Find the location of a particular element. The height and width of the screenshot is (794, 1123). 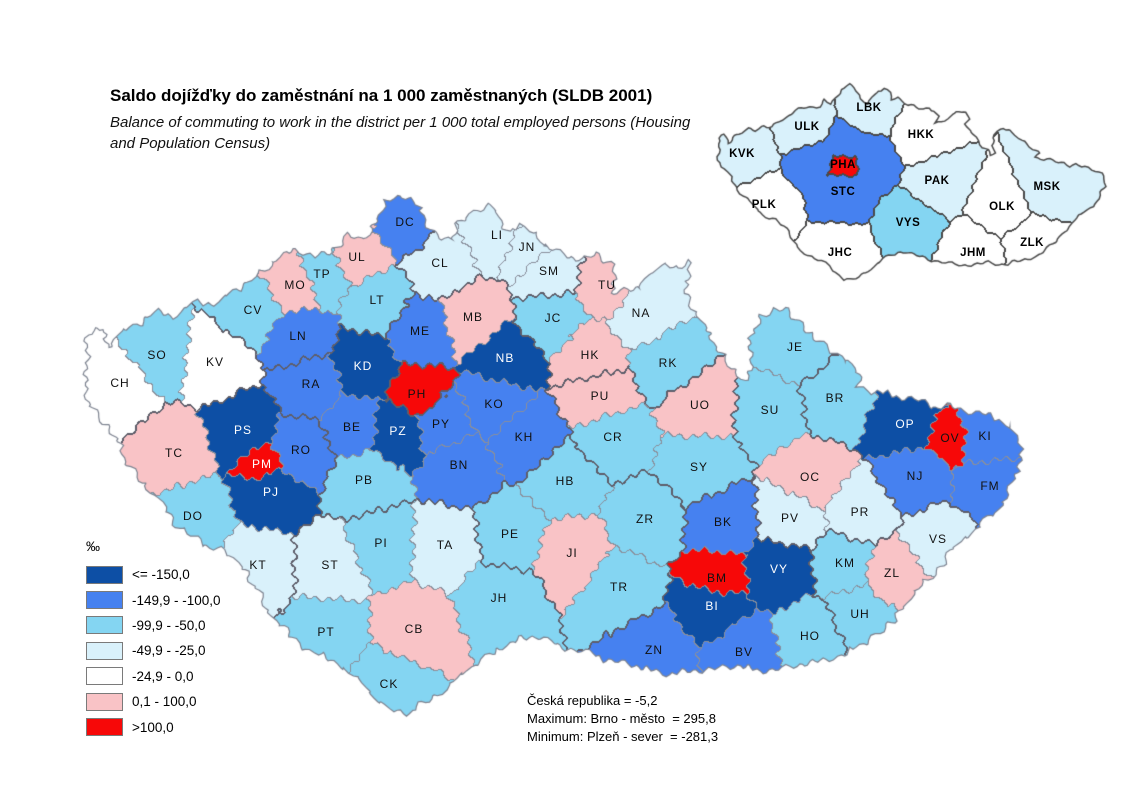

legend-item-label: -149,9 - -100,0 is located at coordinates (176, 600).